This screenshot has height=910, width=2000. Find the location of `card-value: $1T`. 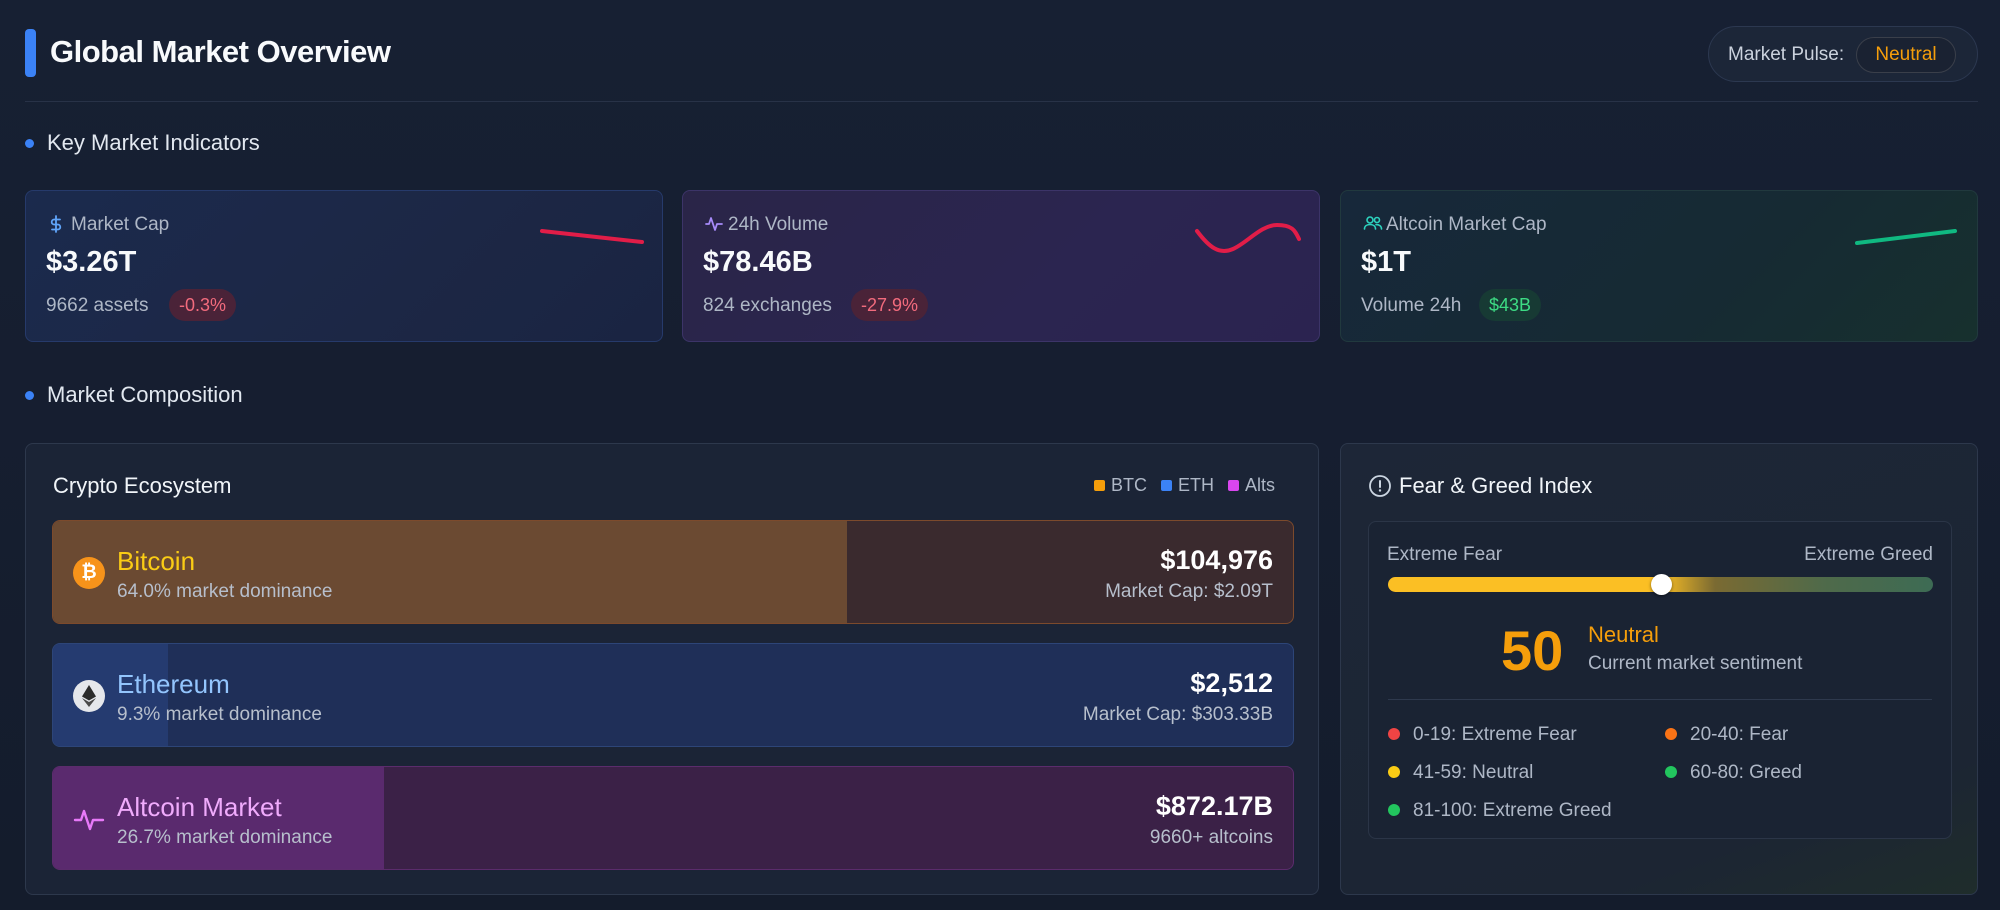

card-value: $1T is located at coordinates (1386, 262).